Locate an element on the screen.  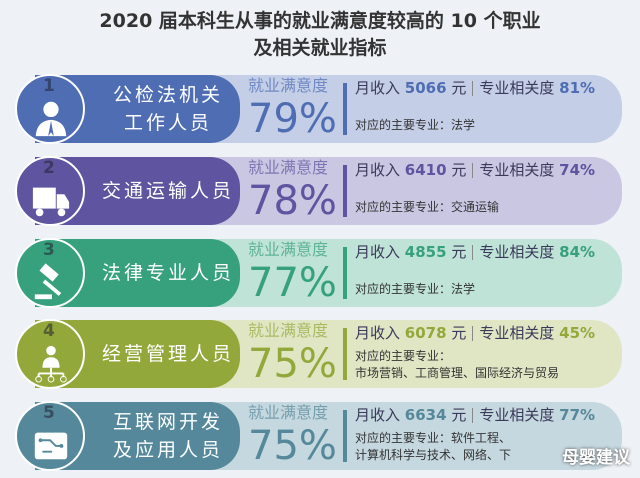
occupation-name: 法律专业人员 is located at coordinates (168, 273).